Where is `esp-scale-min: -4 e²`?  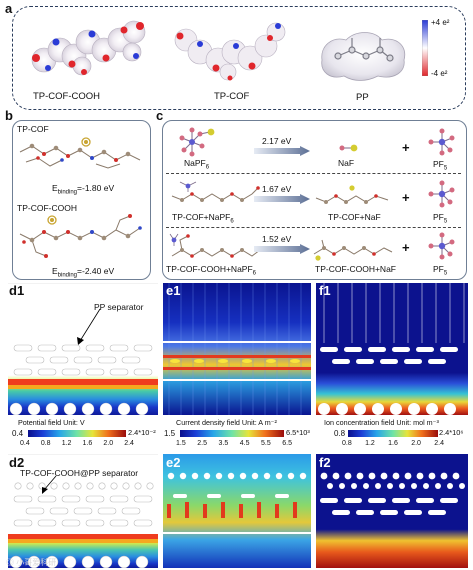
esp-scale-min: -4 e² is located at coordinates (439, 73).